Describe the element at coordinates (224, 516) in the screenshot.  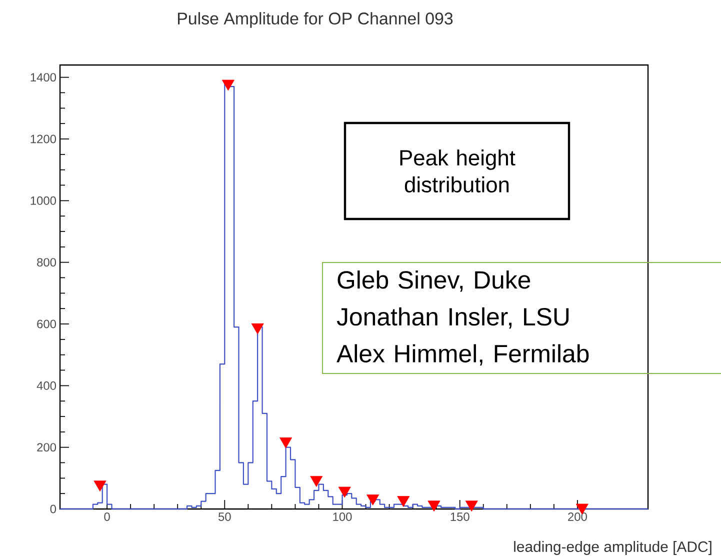
I see `x-tick-label: 50` at that location.